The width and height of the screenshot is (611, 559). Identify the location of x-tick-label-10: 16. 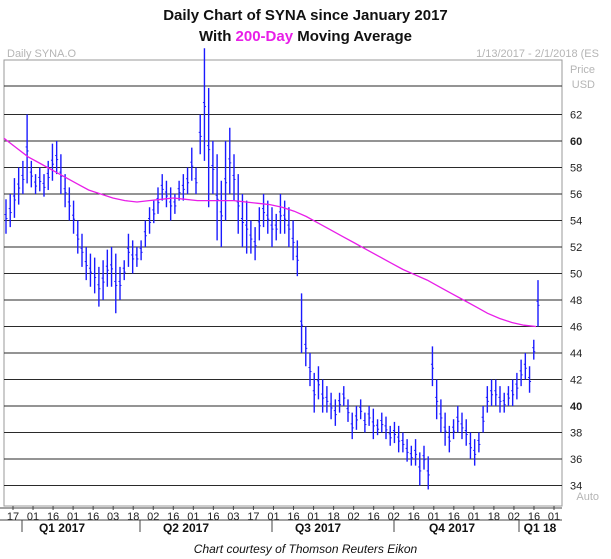
(213, 517).